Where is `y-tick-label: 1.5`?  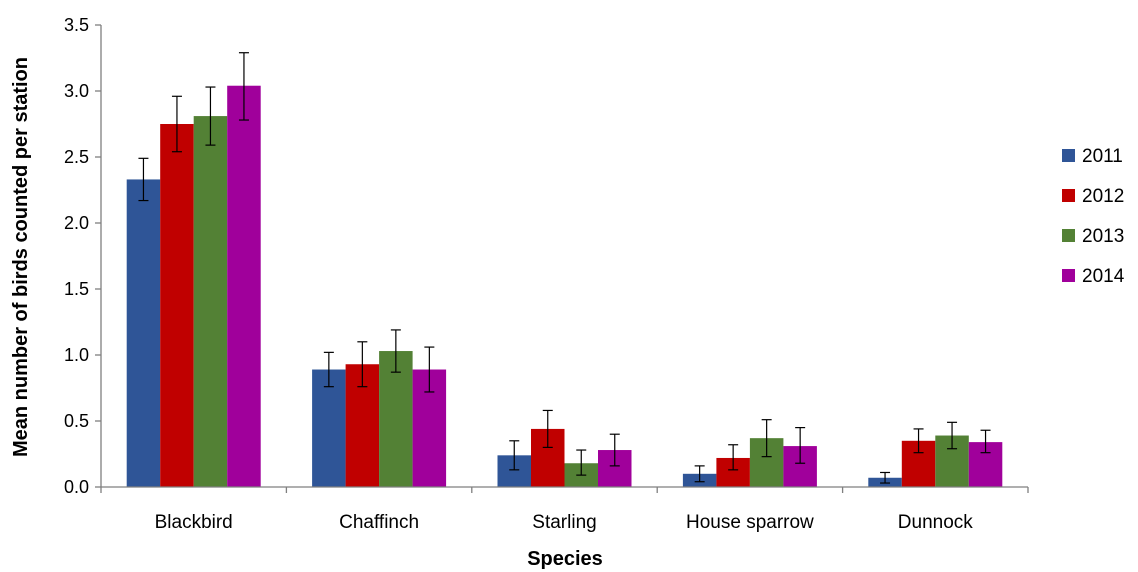 y-tick-label: 1.5 is located at coordinates (76, 289).